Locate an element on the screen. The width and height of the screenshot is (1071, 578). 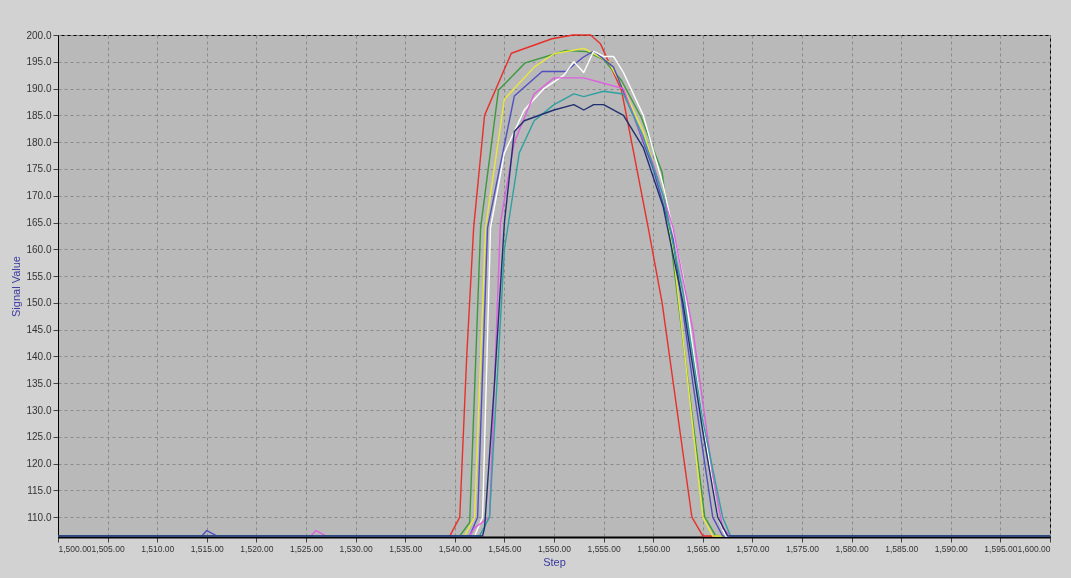
y-tick-label: 155.0 is located at coordinates (39, 276).